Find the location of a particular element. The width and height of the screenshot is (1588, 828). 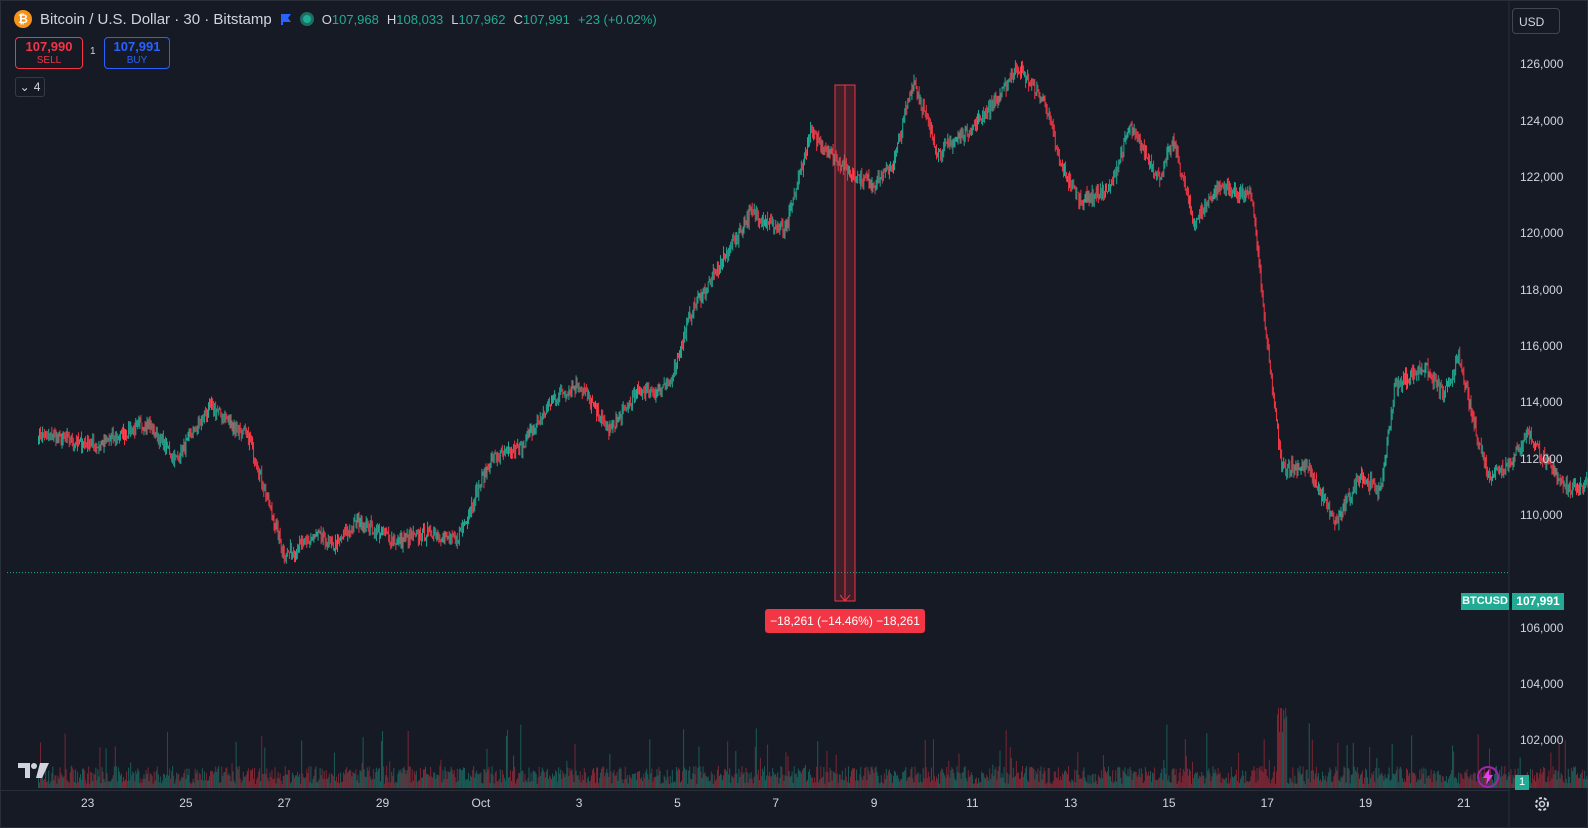

lightning-icon is located at coordinates (1488, 777).